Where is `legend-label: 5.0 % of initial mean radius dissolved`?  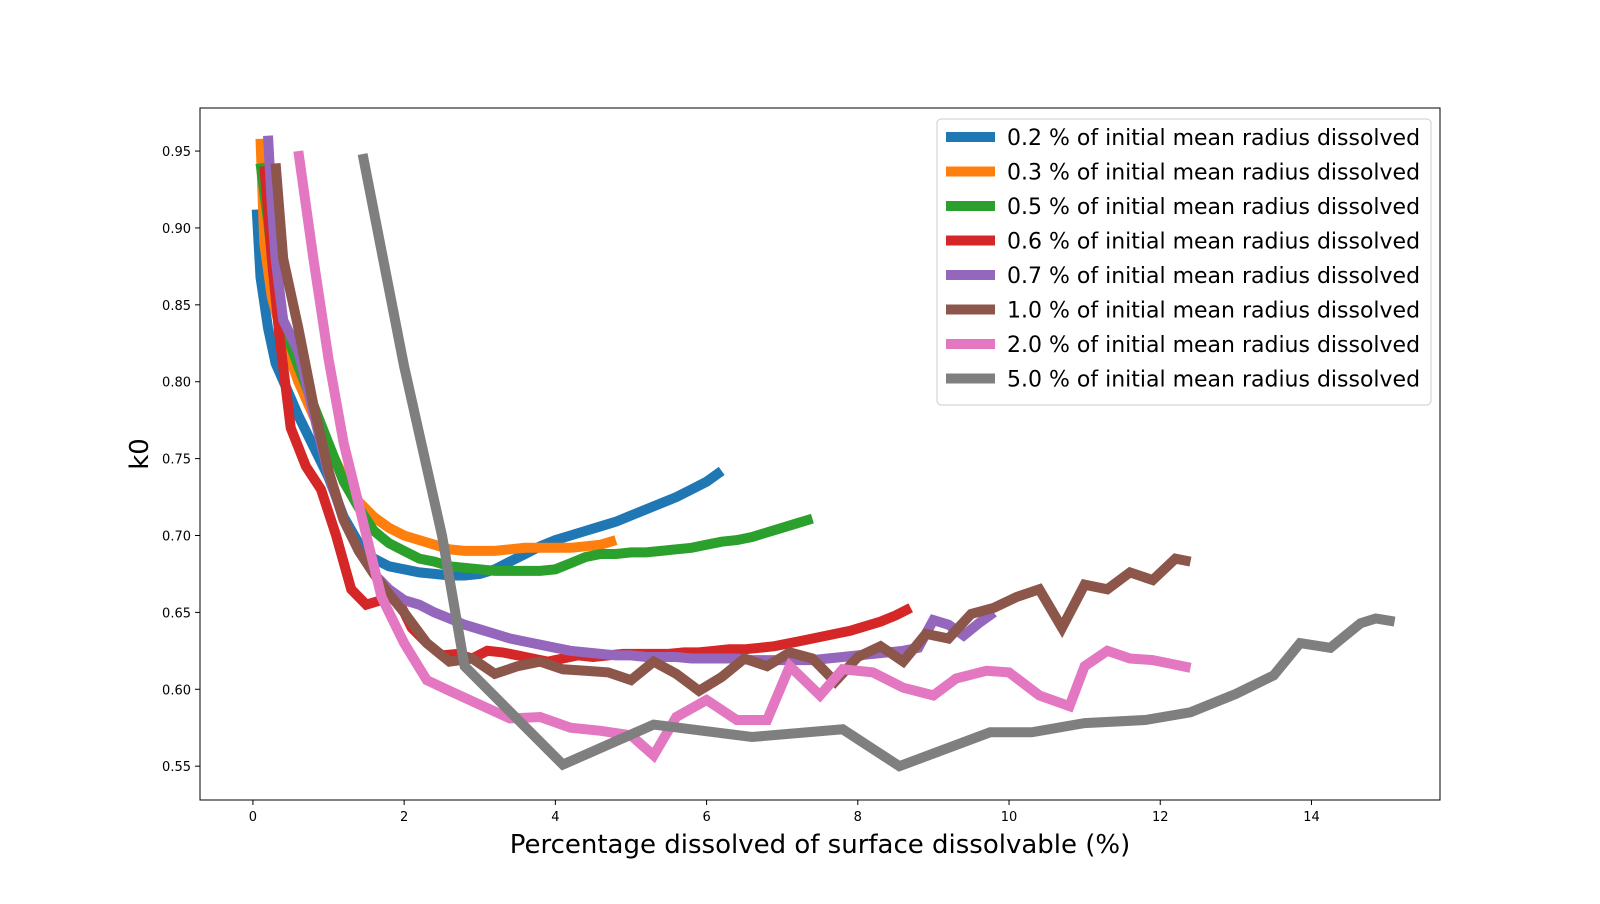 legend-label: 5.0 % of initial mean radius dissolved is located at coordinates (1213, 380).